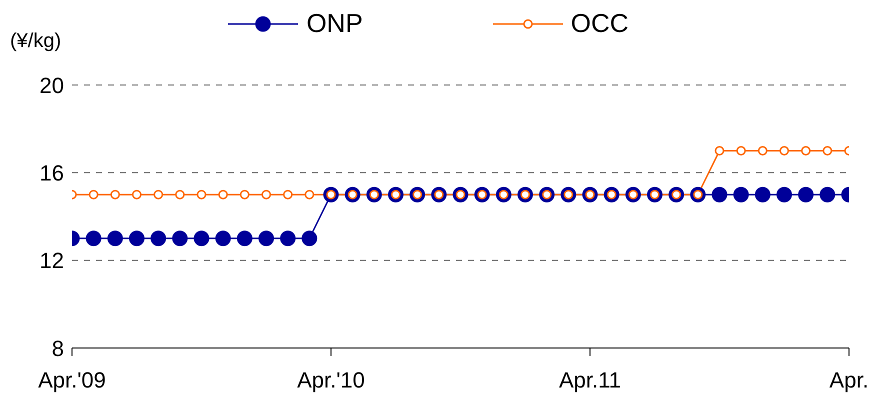 Image resolution: width=877 pixels, height=413 pixels. I want to click on y-tick-label: 20, so click(52, 85).